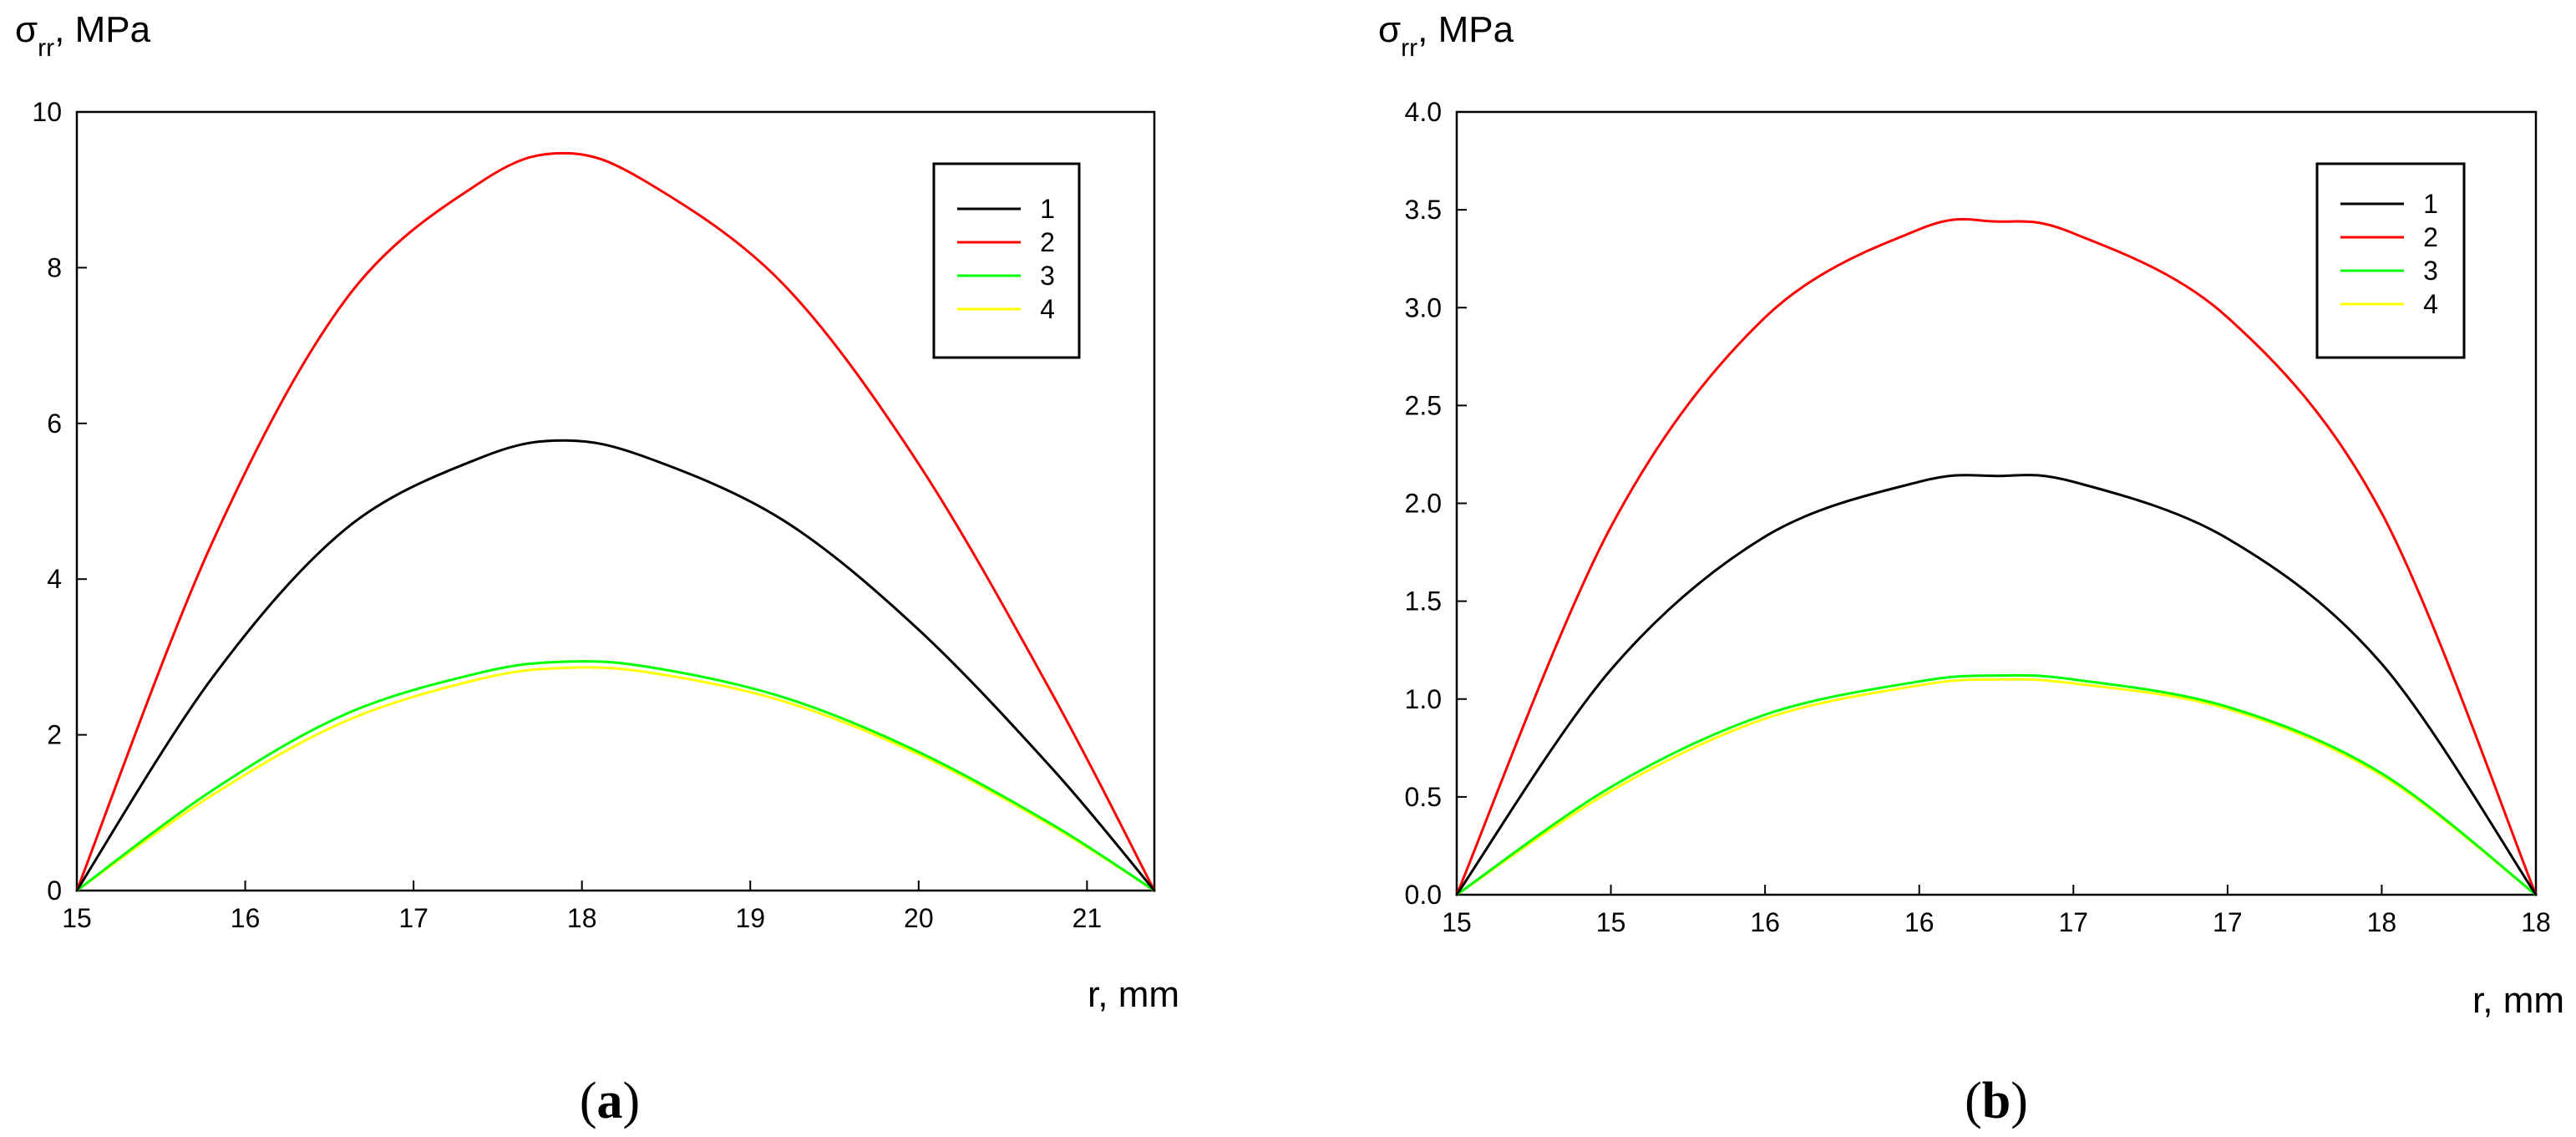 The width and height of the screenshot is (2576, 1137). What do you see at coordinates (54, 735) in the screenshot?
I see `y-tick-label: 2` at bounding box center [54, 735].